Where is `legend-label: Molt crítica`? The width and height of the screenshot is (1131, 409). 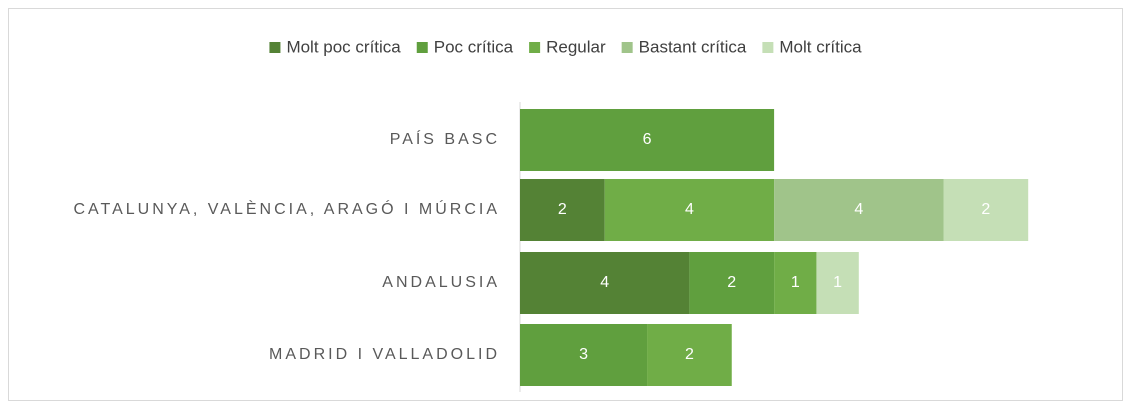 legend-label: Molt crítica is located at coordinates (820, 46).